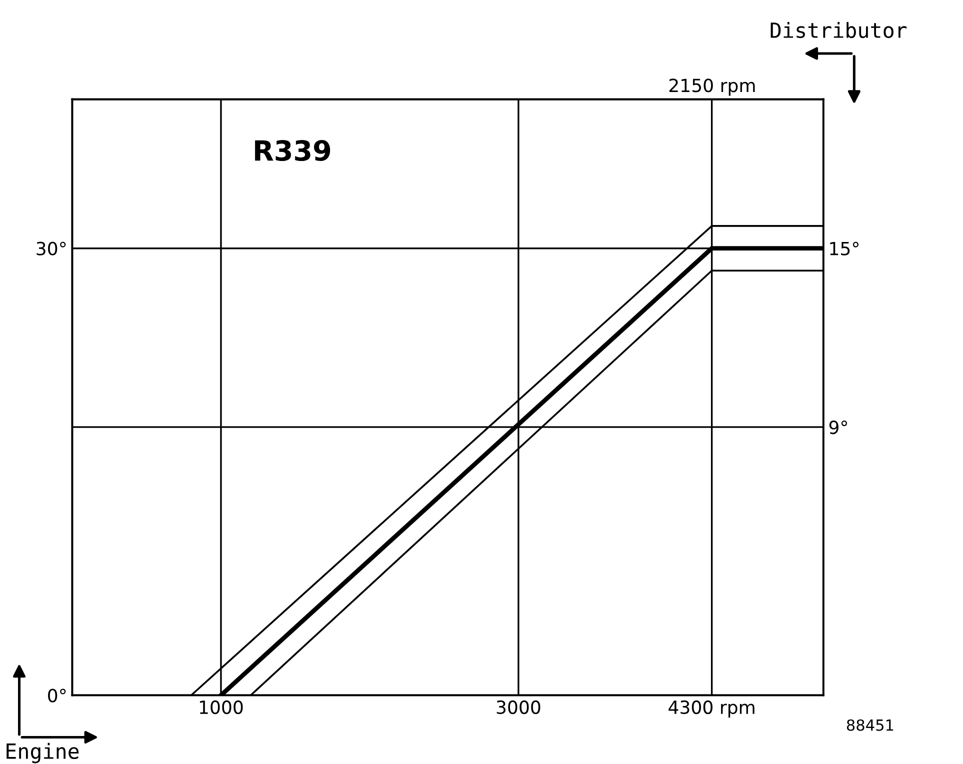 The height and width of the screenshot is (764, 963). I want to click on text: 2150 rpm, so click(712, 87).